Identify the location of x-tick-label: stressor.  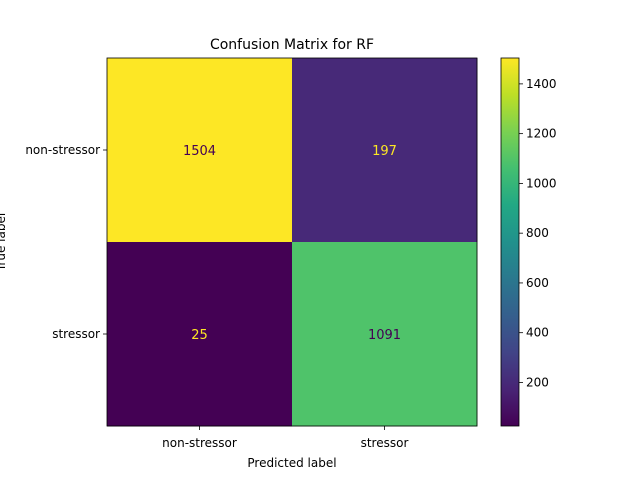
(385, 443).